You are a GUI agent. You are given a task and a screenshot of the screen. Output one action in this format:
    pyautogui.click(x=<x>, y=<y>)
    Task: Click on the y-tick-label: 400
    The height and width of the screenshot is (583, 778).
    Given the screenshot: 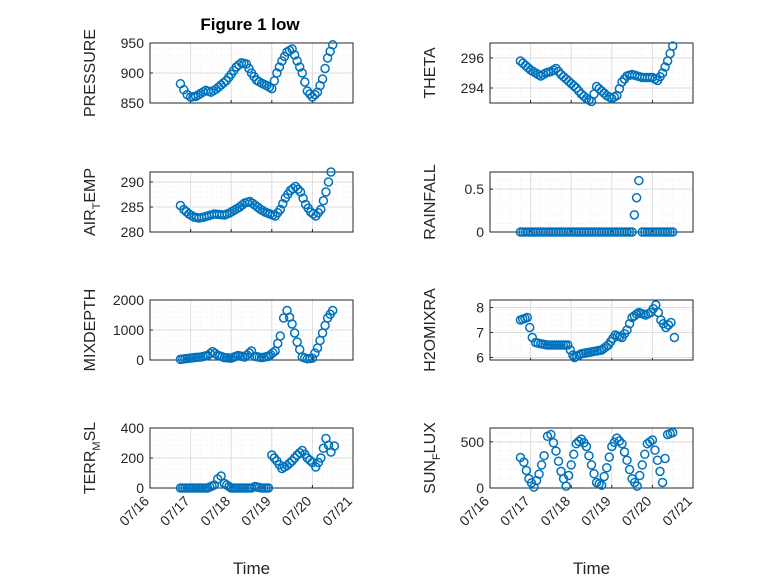 What is the action you would take?
    pyautogui.click(x=133, y=428)
    